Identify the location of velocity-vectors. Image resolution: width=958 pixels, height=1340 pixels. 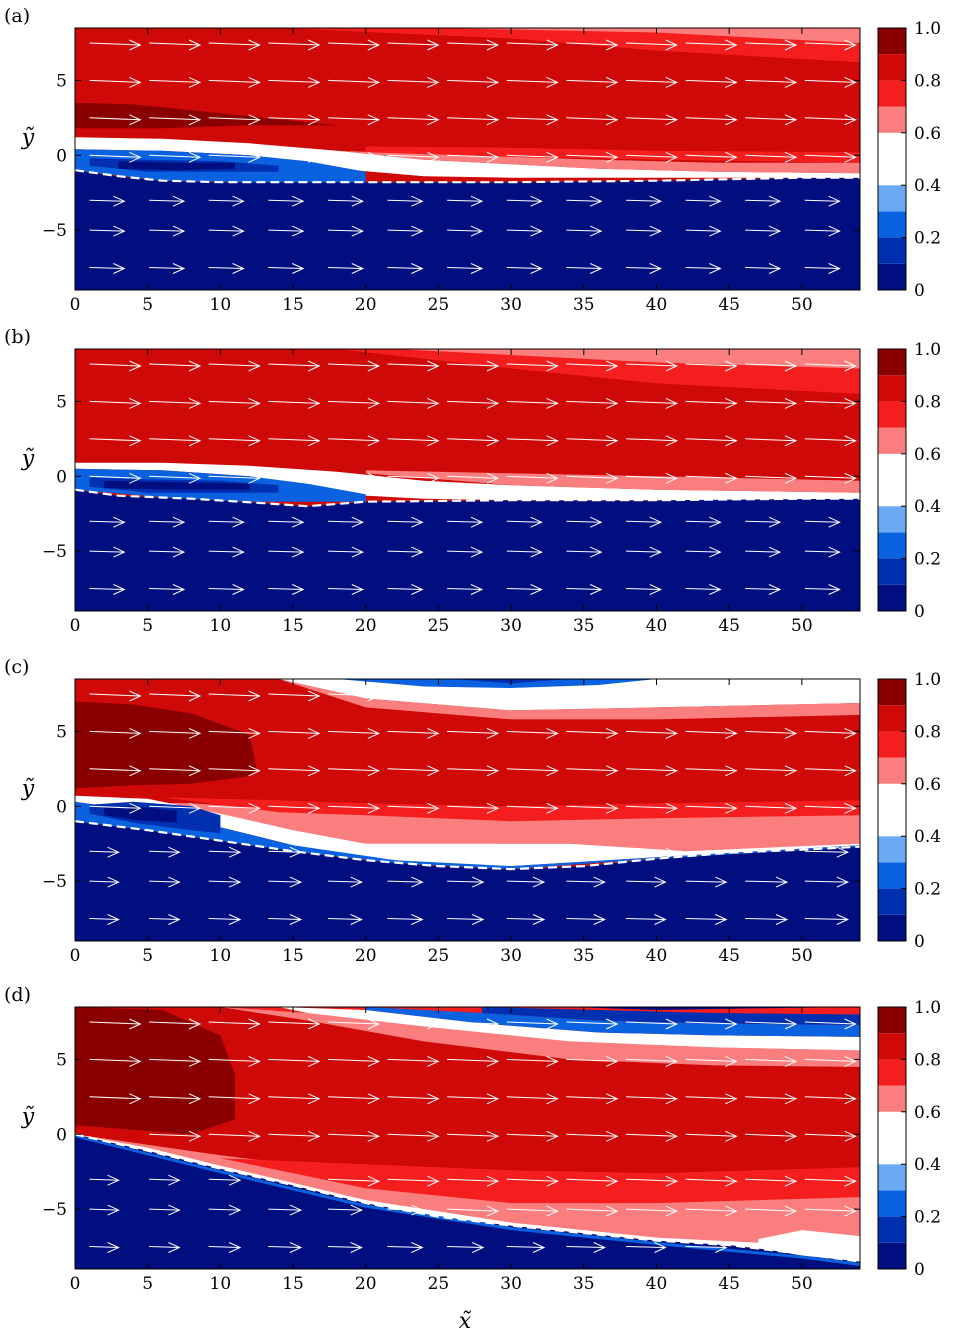
(473, 1136).